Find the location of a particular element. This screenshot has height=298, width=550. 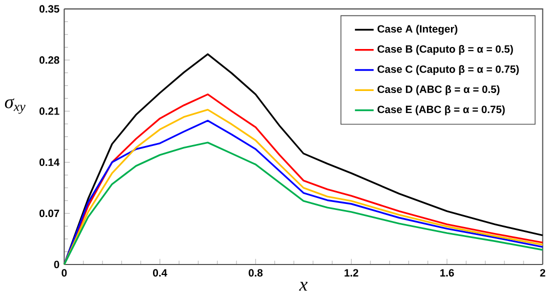

x-tick-label: 0 is located at coordinates (64, 273).